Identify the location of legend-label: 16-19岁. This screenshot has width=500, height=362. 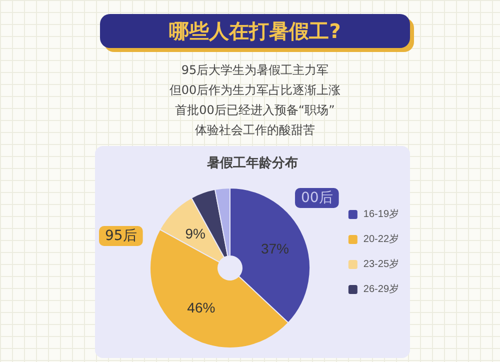
(381, 214).